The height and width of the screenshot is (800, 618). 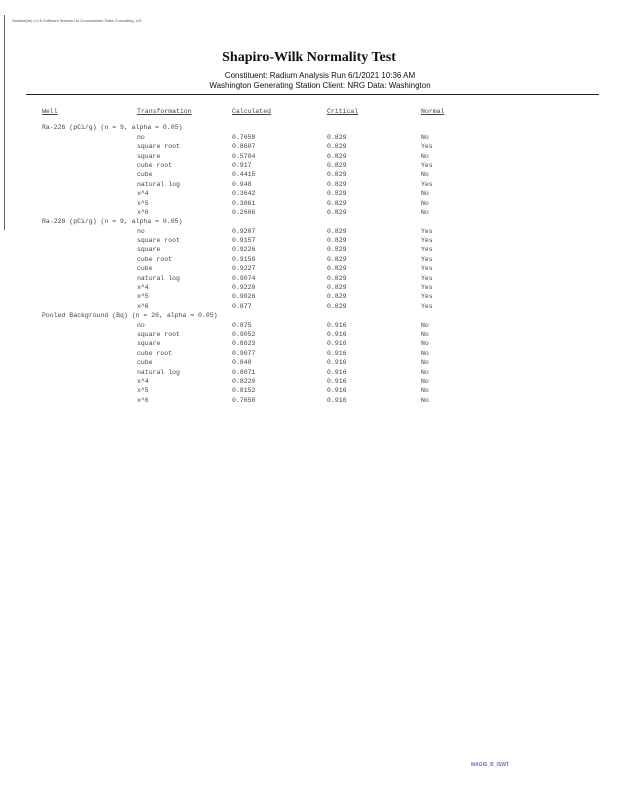 I want to click on col-normal: Normal, so click(x=433, y=111).